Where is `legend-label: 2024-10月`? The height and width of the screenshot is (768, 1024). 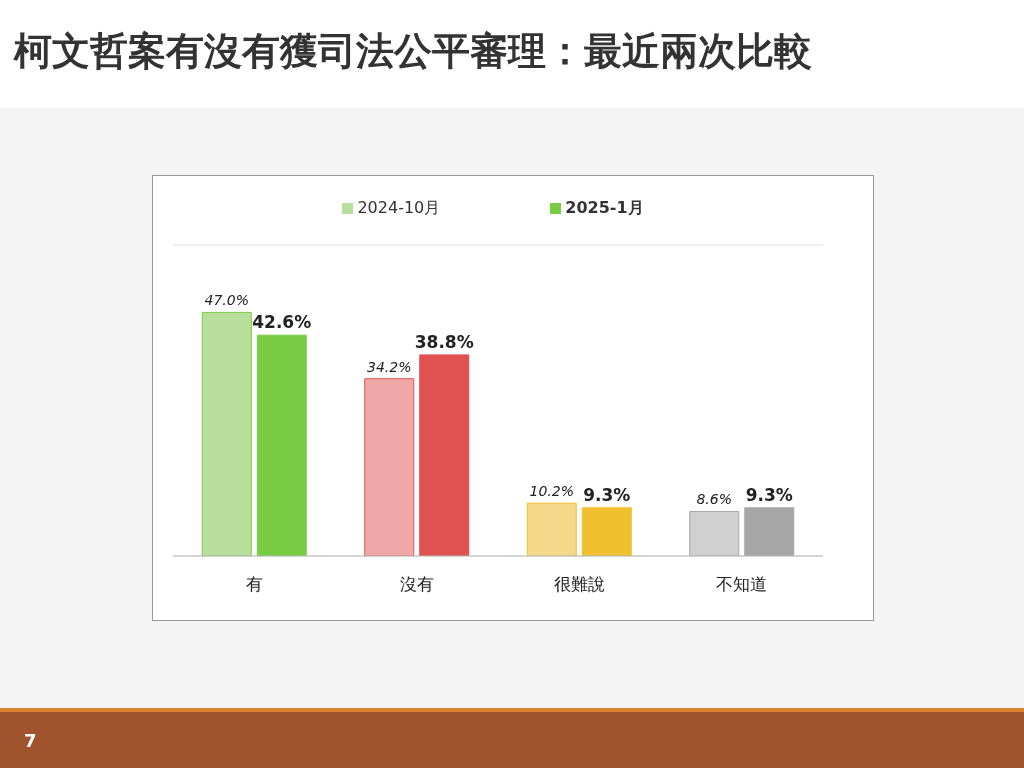
legend-label: 2024-10月 is located at coordinates (398, 208).